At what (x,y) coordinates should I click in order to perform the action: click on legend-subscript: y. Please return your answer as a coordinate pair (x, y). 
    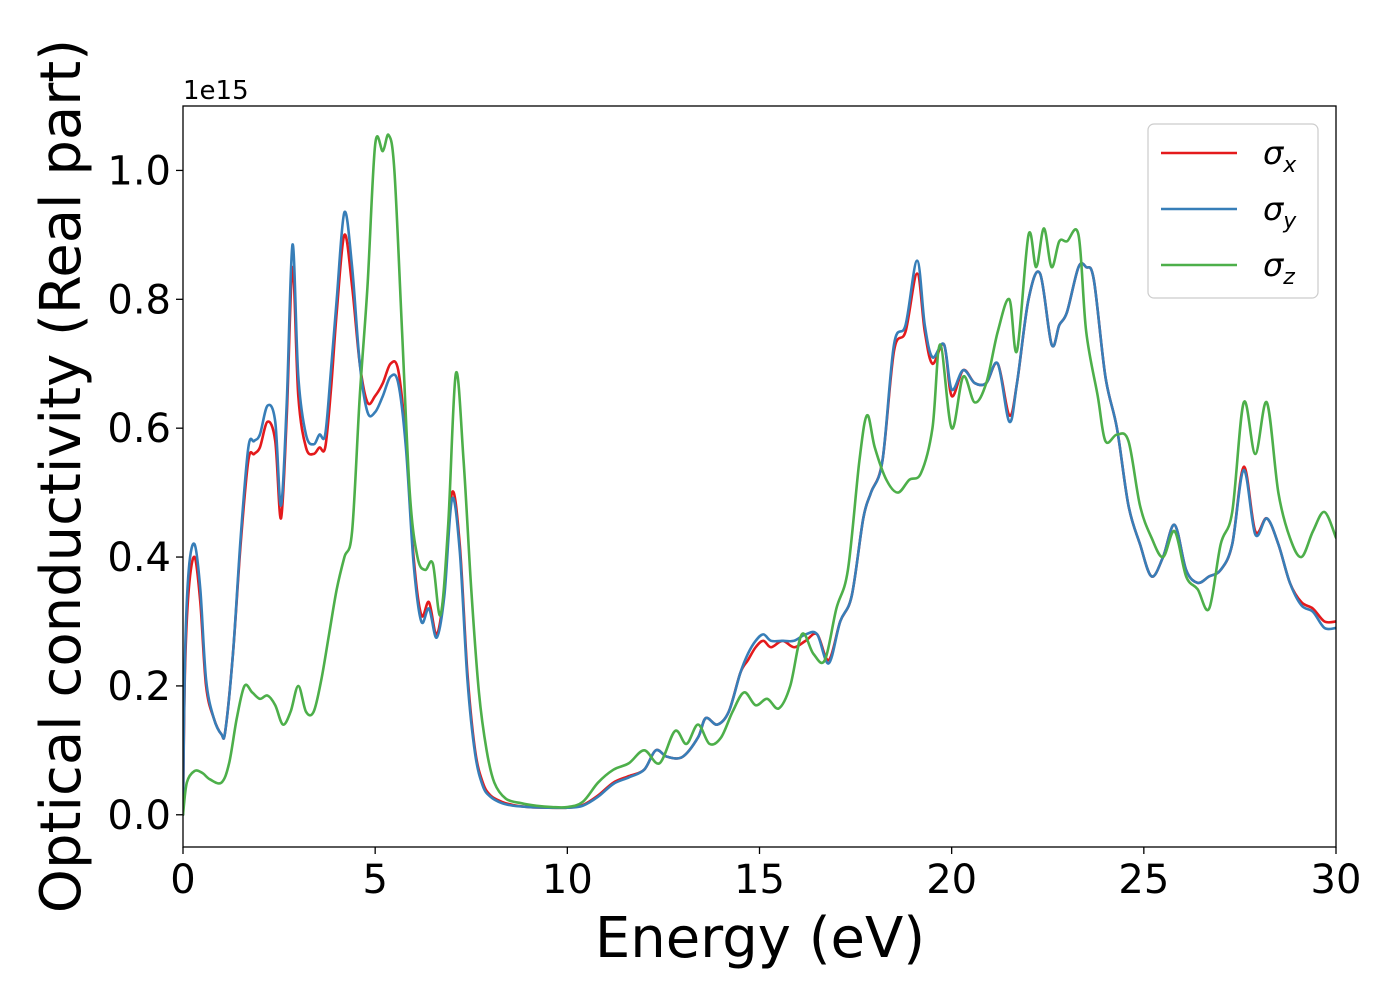
    Looking at the image, I should click on (1289, 221).